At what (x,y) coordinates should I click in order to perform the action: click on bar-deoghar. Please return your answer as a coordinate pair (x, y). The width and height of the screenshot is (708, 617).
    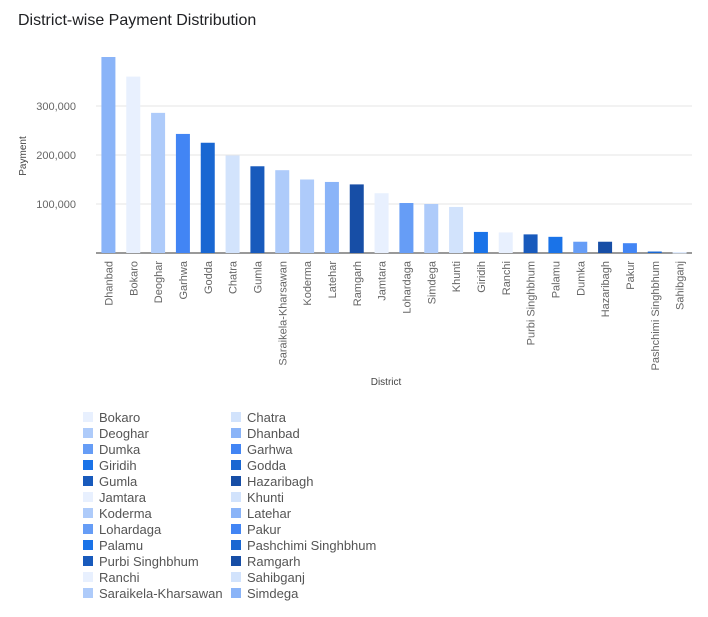
    Looking at the image, I should click on (158, 182).